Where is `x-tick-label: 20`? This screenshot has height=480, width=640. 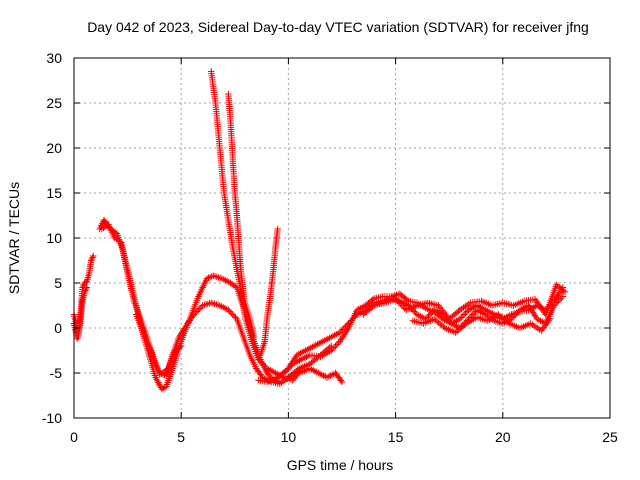
x-tick-label: 20 is located at coordinates (503, 437).